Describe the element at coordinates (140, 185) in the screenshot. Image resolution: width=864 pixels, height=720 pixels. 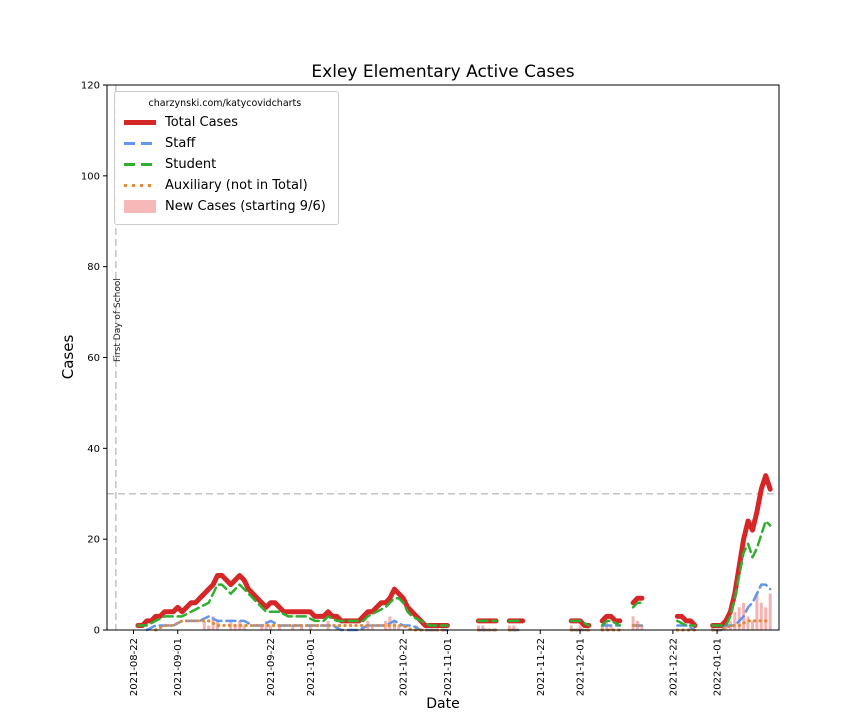
I see `legend-key-dotted-icon` at that location.